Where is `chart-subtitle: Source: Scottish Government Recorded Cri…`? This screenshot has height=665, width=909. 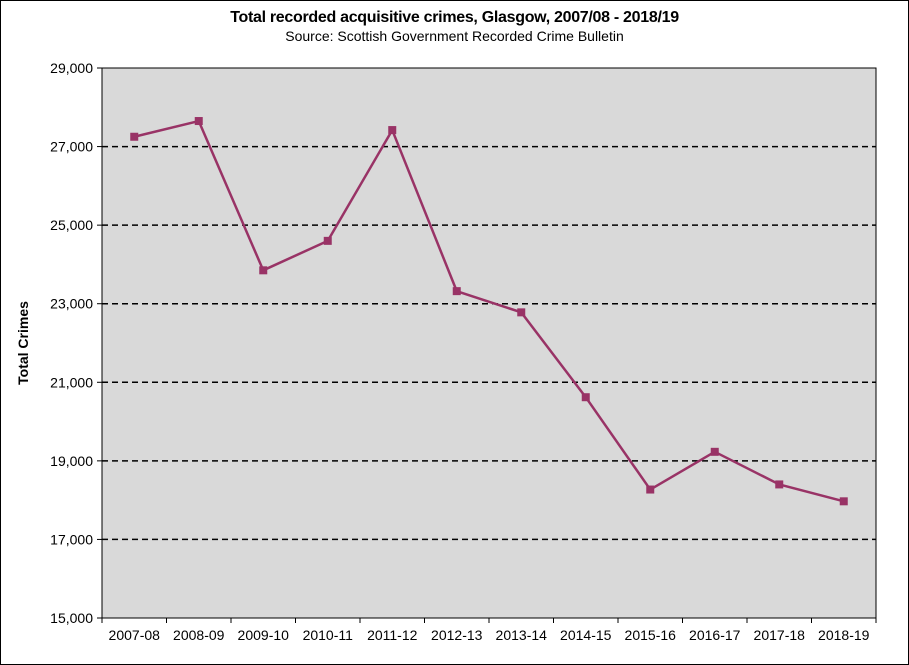
chart-subtitle: Source: Scottish Government Recorded Cri… is located at coordinates (454, 36).